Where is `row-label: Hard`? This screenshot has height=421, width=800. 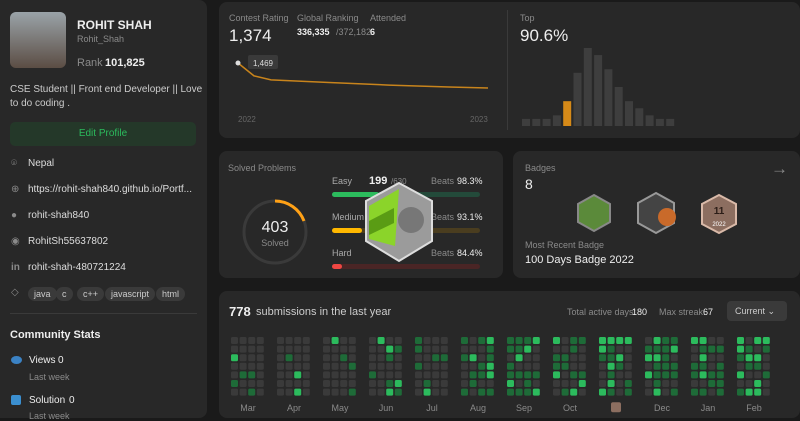 row-label: Hard is located at coordinates (342, 253).